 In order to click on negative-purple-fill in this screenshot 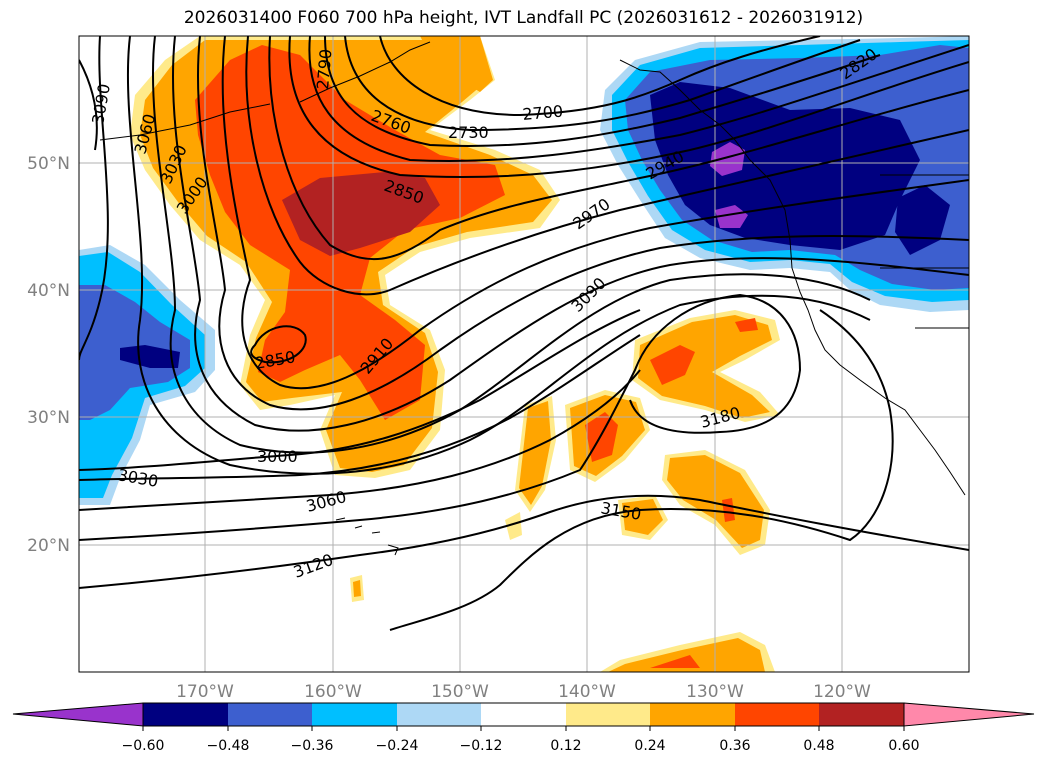, I will do `click(727, 159)`.